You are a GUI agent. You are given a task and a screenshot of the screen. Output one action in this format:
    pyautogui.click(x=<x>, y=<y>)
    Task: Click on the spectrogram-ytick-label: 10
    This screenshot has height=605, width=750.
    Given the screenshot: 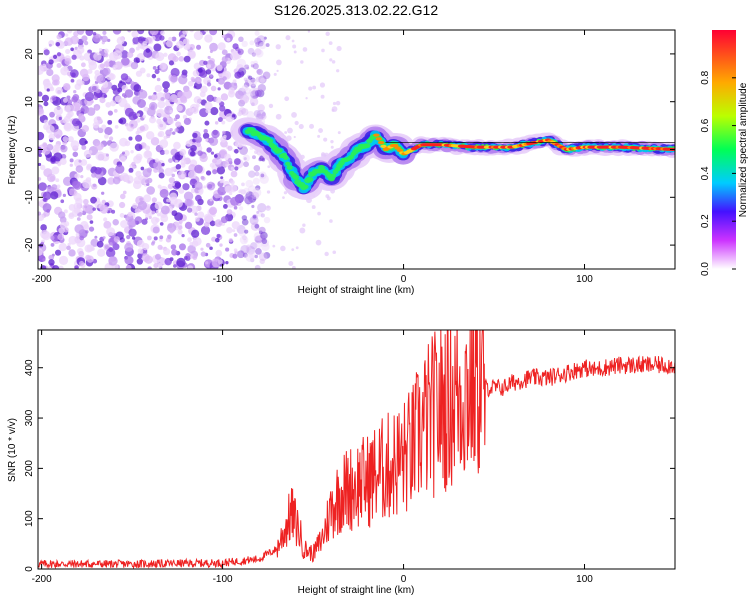 What is the action you would take?
    pyautogui.click(x=29, y=102)
    